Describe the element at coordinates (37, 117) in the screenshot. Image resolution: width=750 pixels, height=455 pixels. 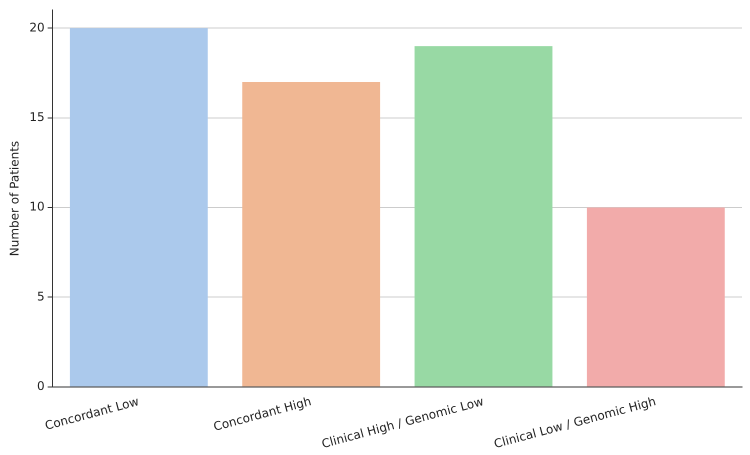
I see `y-tick-label: 15` at that location.